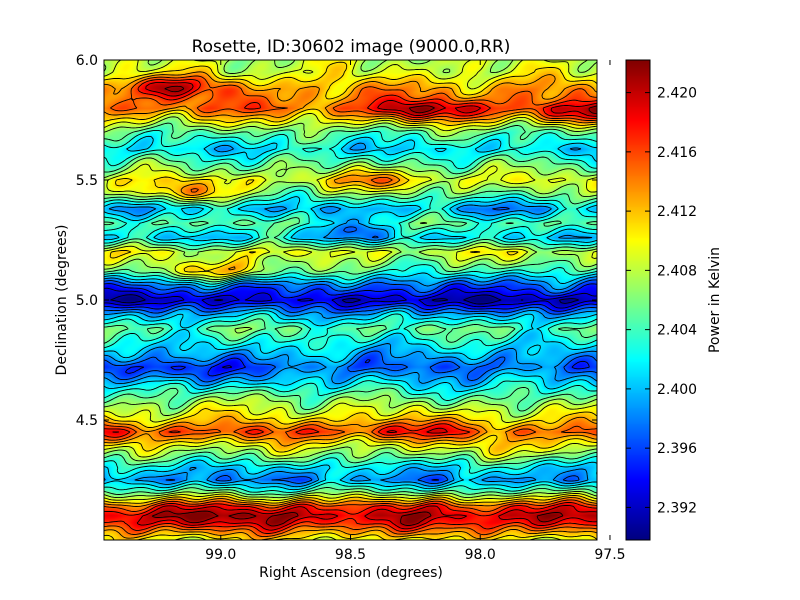 The height and width of the screenshot is (600, 800). What do you see at coordinates (480, 555) in the screenshot?
I see `x-tick-label-2: 98.0` at bounding box center [480, 555].